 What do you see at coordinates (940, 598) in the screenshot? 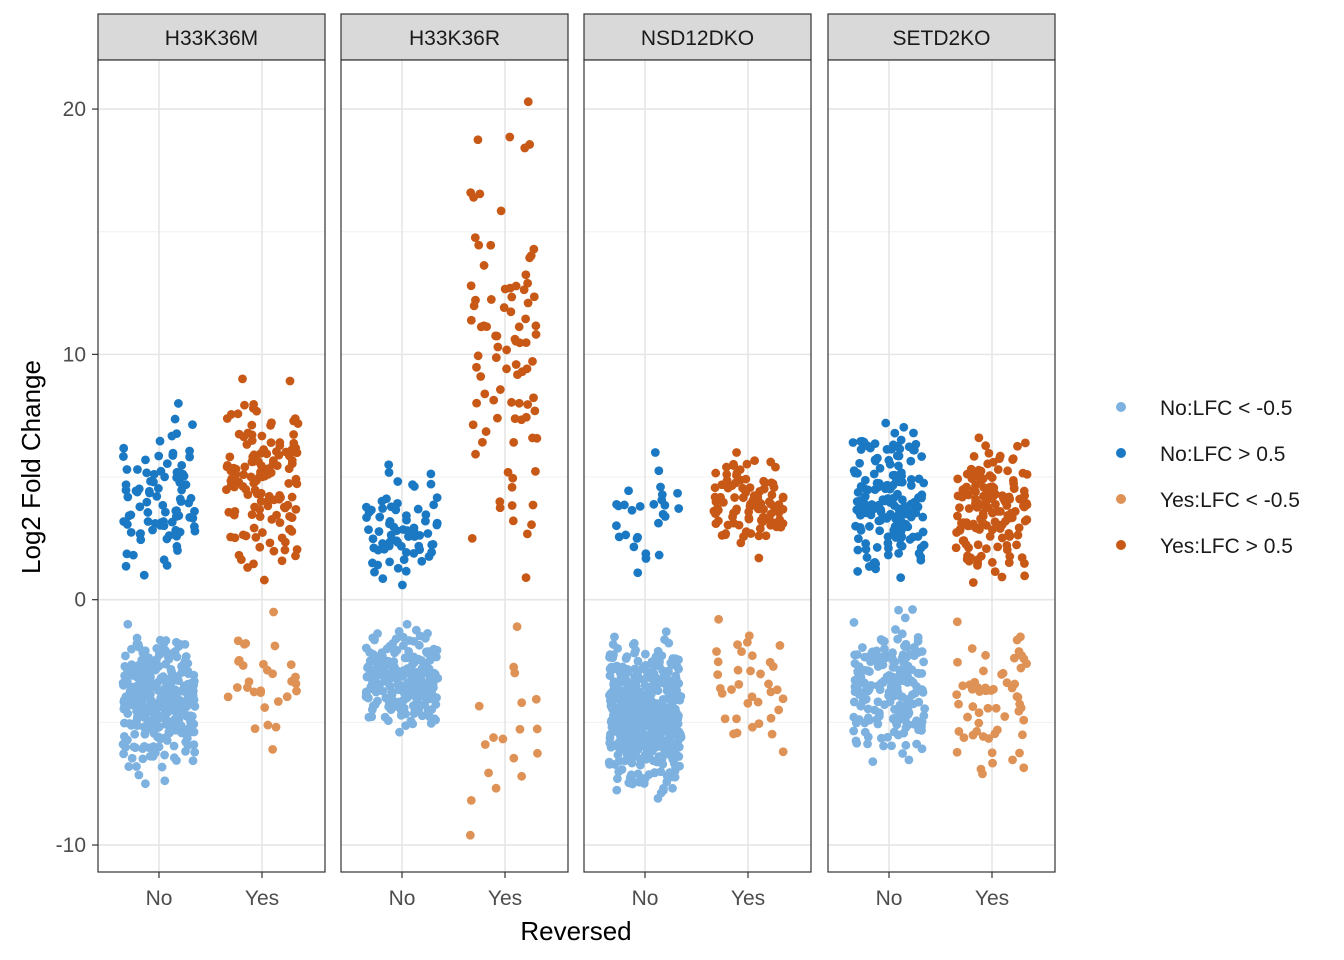
I see `point-layer` at bounding box center [940, 598].